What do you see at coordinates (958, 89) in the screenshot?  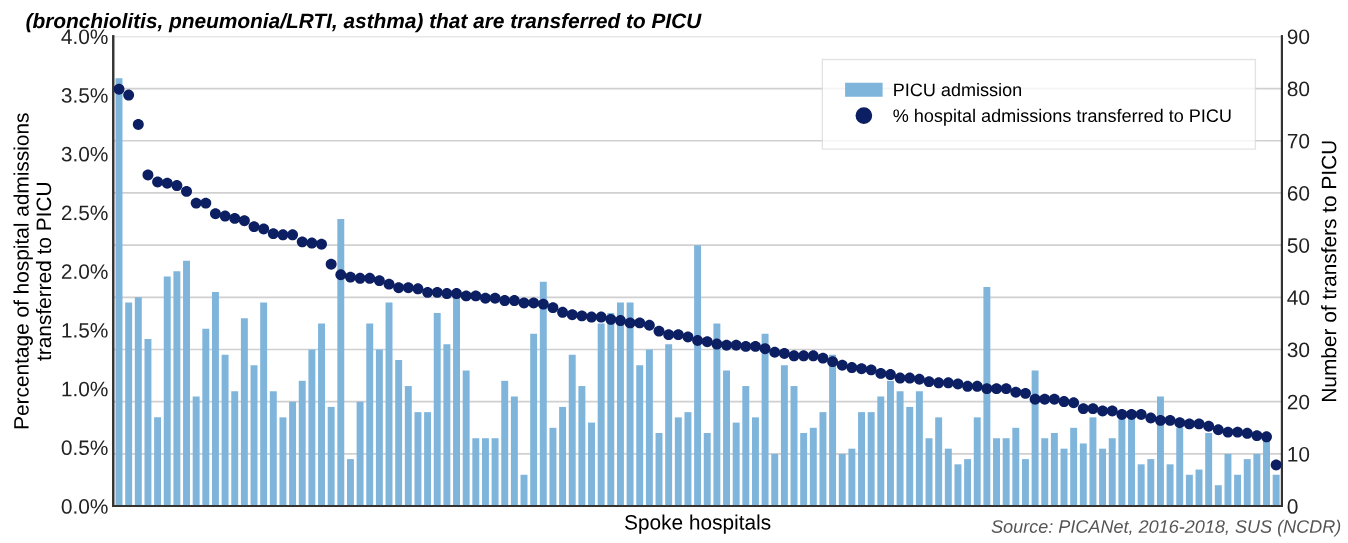 I see `legend-label: PICU admission` at bounding box center [958, 89].